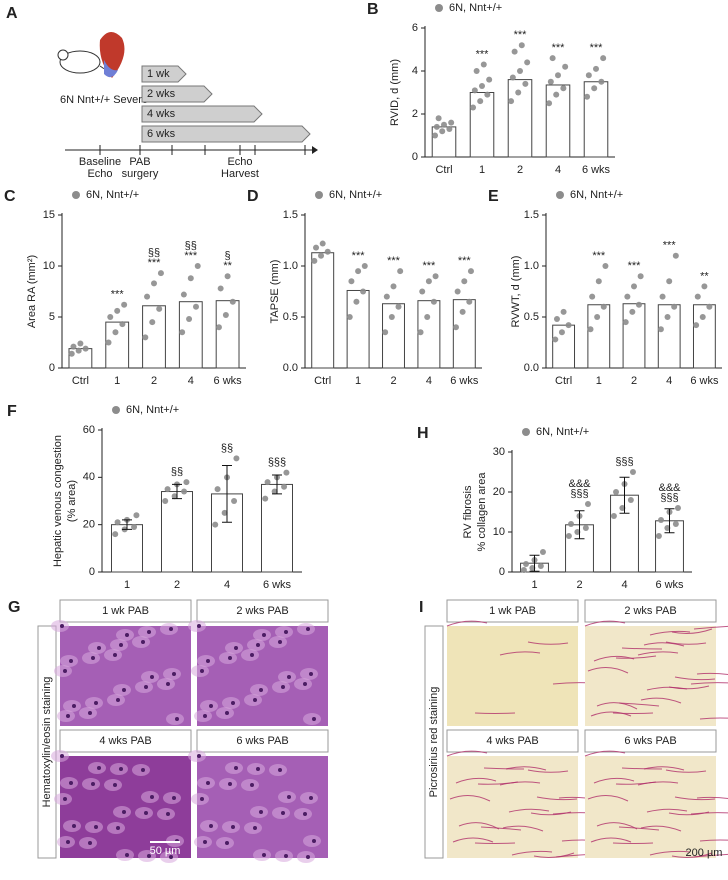 This screenshot has width=728, height=880. What do you see at coordinates (531, 317) in the screenshot?
I see `y-tick-label: 0.5` at bounding box center [531, 317].